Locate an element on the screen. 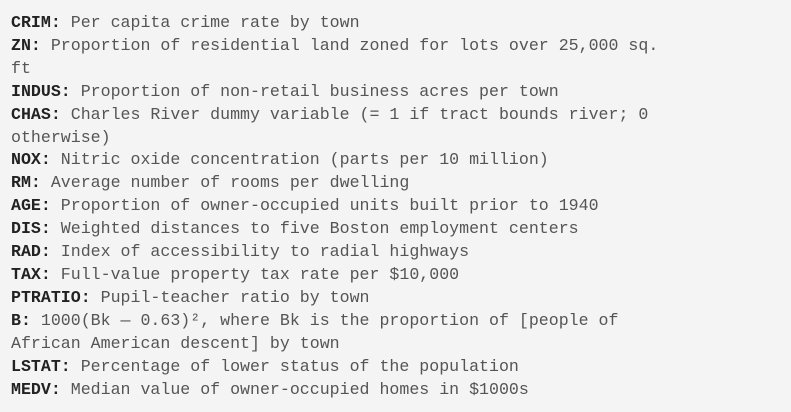 Image resolution: width=791 pixels, height=412 pixels. entry-crim: CRIM: Per capita crime rate by town is located at coordinates (185, 22).